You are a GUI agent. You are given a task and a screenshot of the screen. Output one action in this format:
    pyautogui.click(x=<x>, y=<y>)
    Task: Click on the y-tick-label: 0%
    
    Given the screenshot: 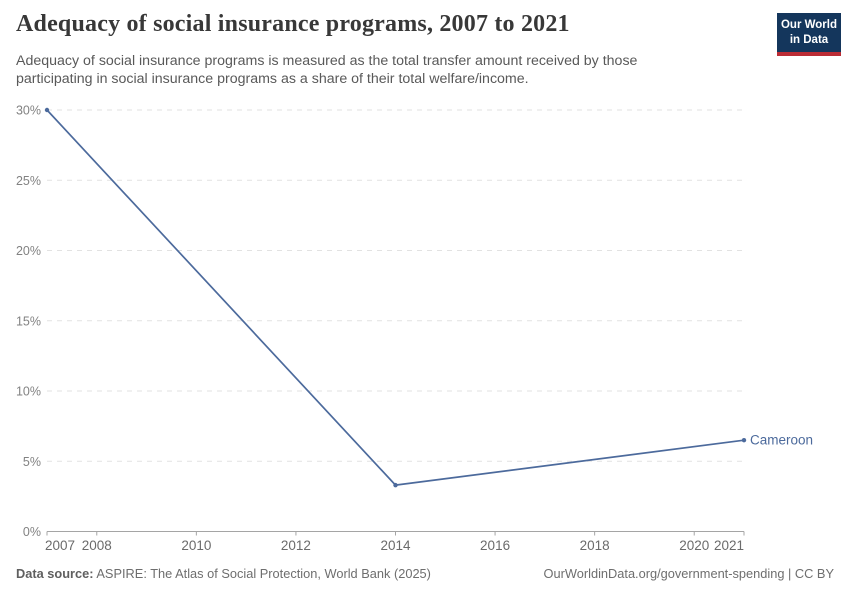 What is the action you would take?
    pyautogui.click(x=32, y=532)
    